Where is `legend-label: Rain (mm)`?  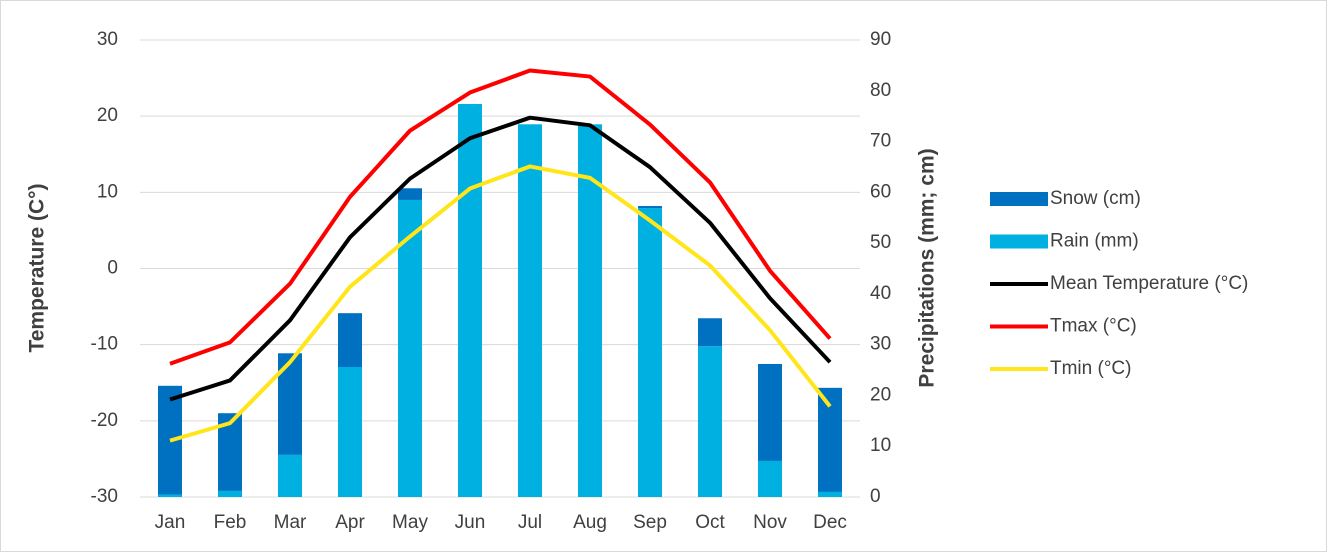
legend-label: Rain (mm) is located at coordinates (1094, 241).